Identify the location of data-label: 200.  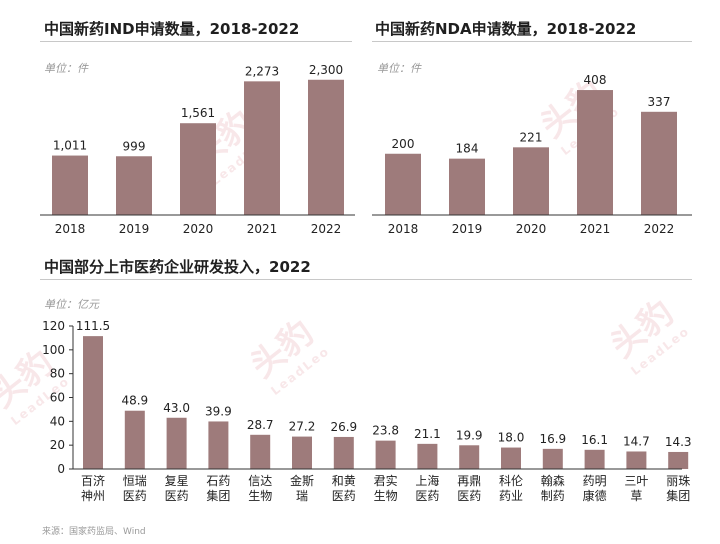
(403, 144).